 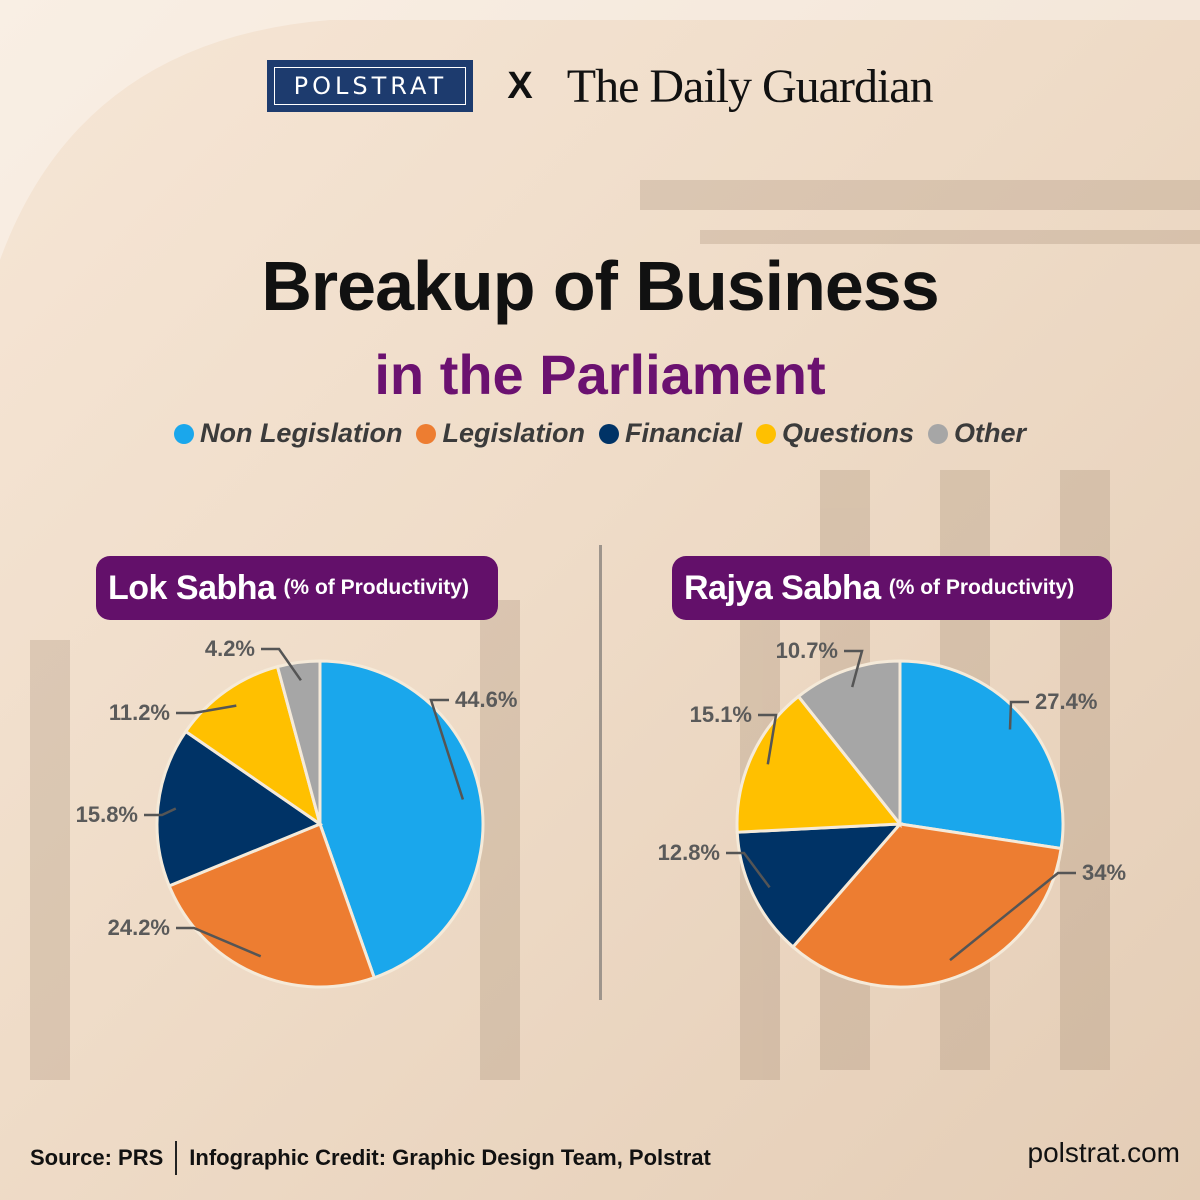 What do you see at coordinates (107, 814) in the screenshot?
I see `lok-data-label: 15.8%` at bounding box center [107, 814].